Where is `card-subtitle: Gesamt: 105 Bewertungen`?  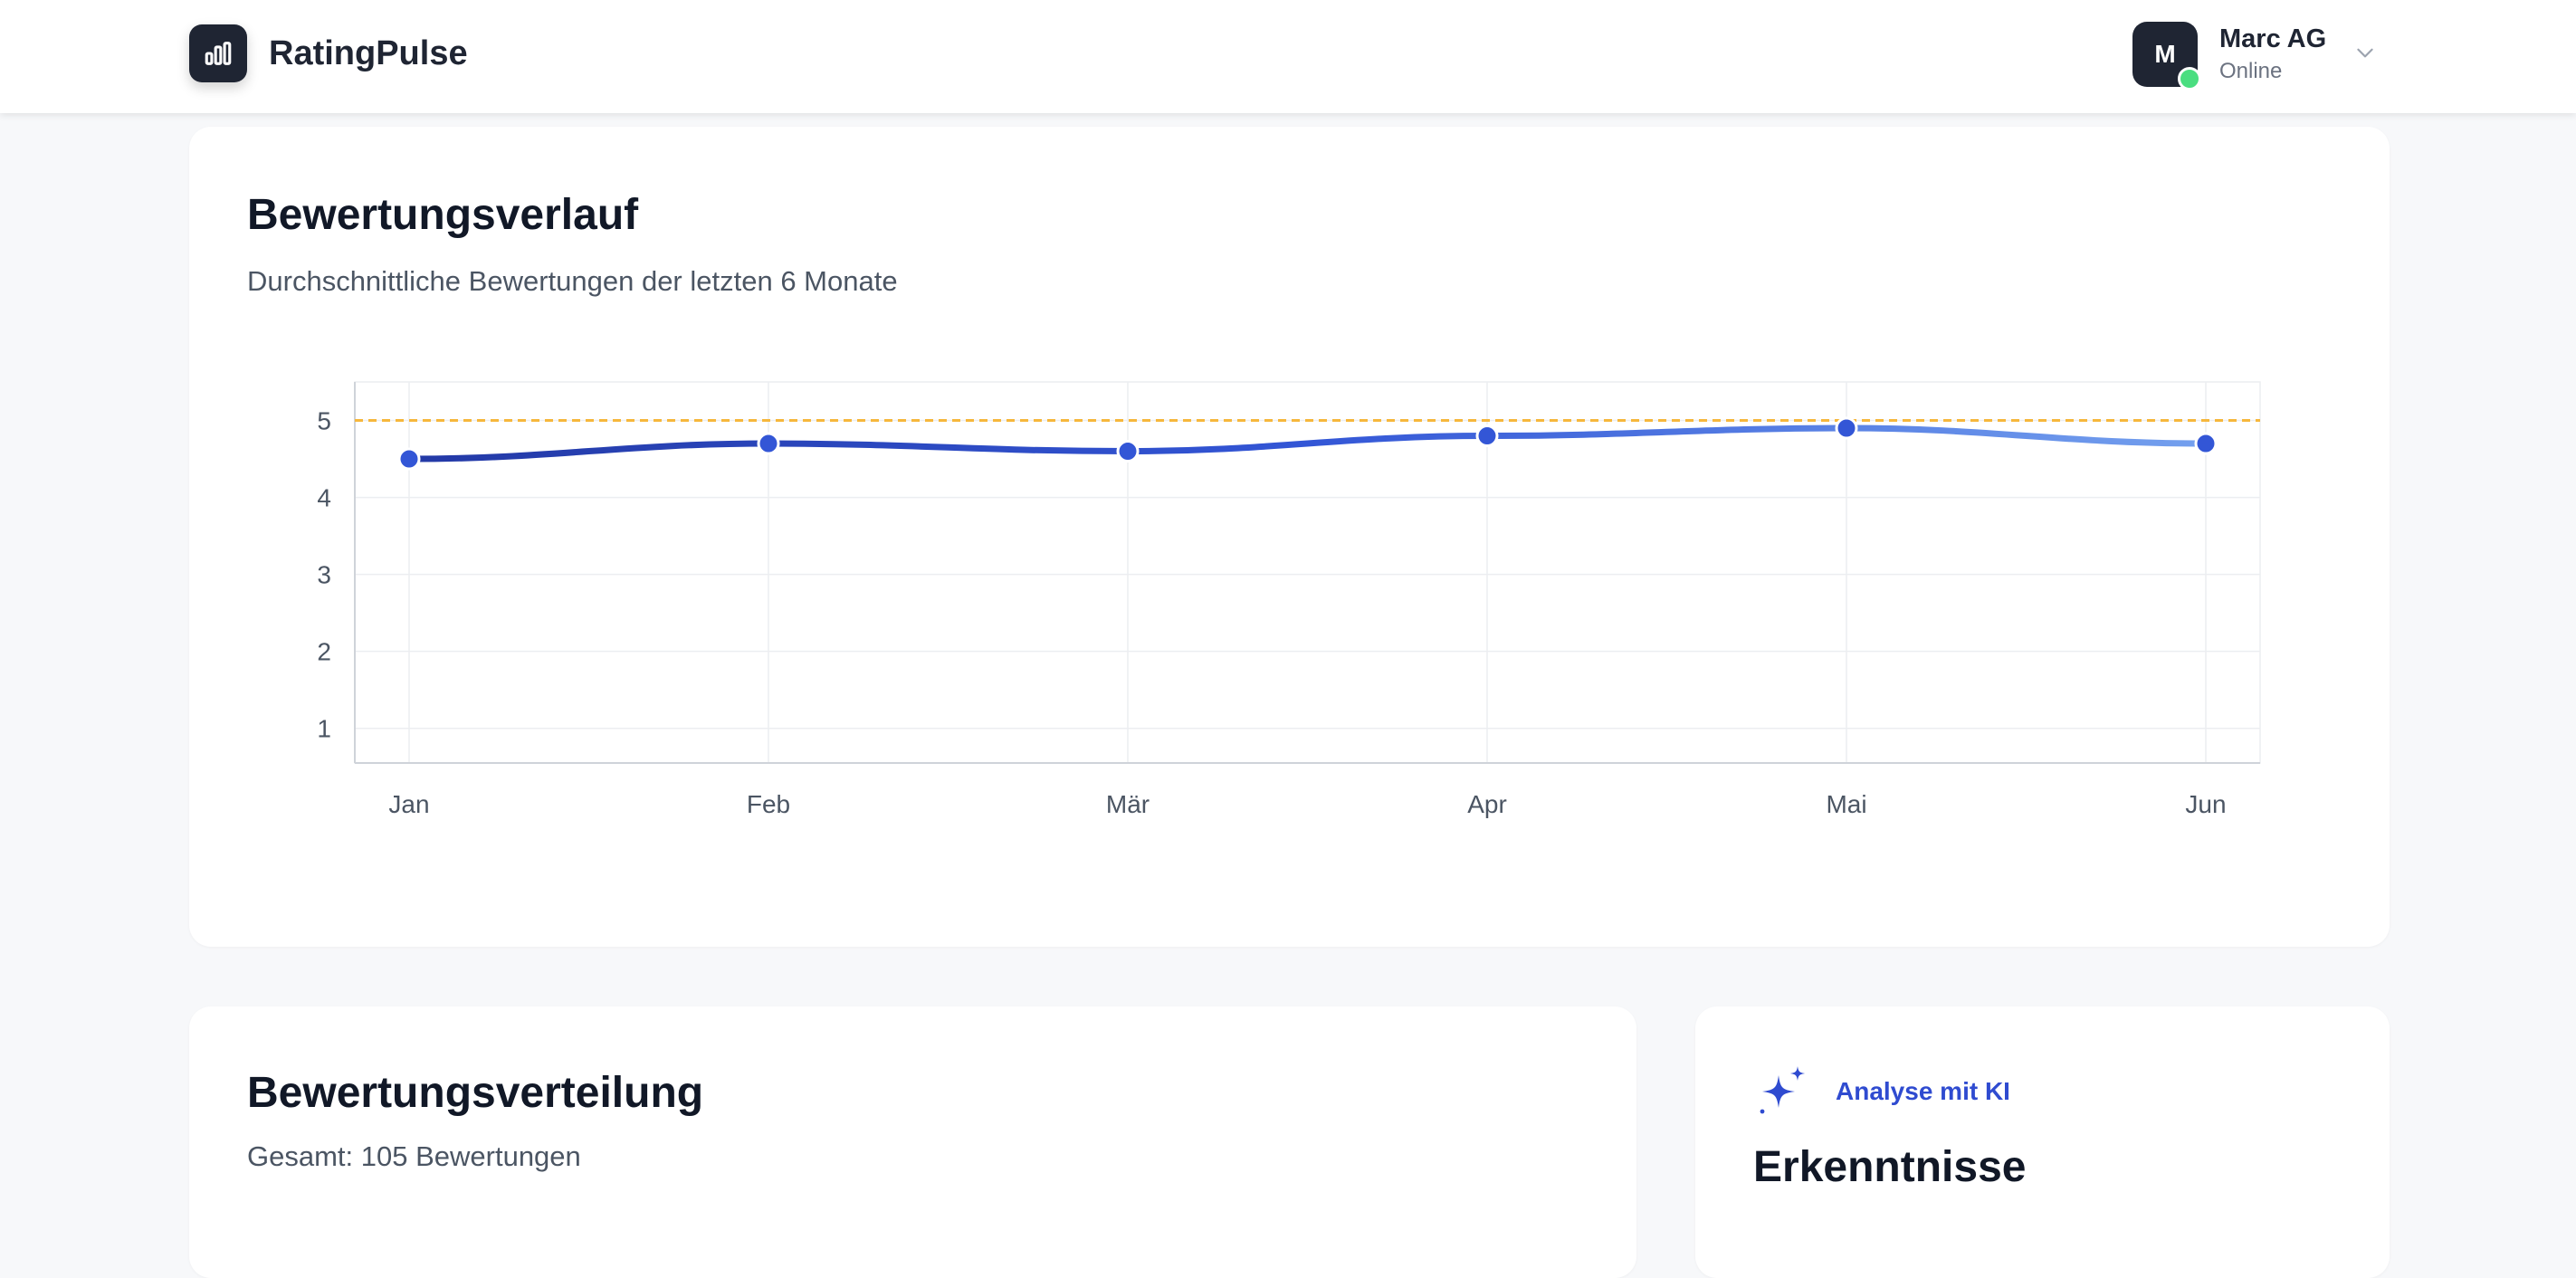
card-subtitle: Gesamt: 105 Bewertungen is located at coordinates (414, 1156).